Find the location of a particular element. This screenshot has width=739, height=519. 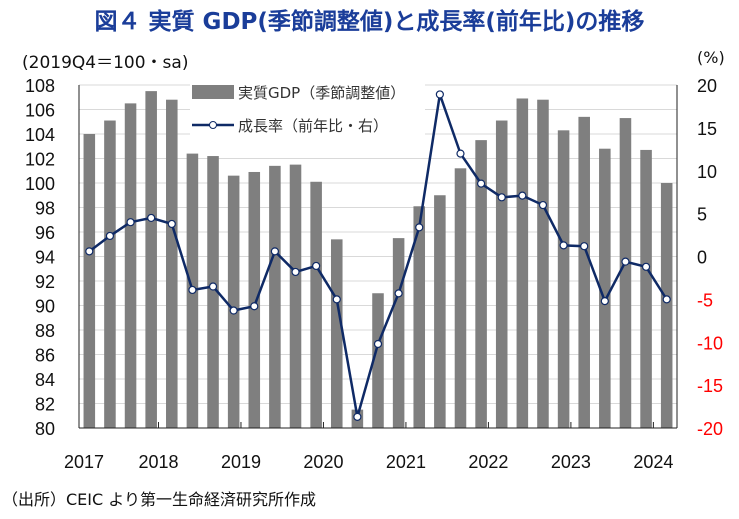

left-tick-label: 106 is located at coordinates (40, 111).